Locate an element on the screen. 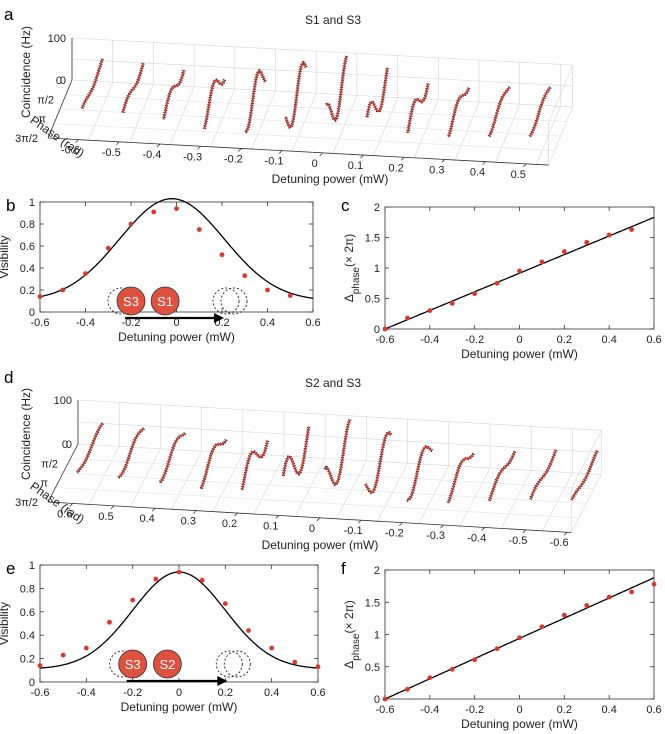 The image size is (665, 734). d-x-tick-label: 0.3 is located at coordinates (188, 522).